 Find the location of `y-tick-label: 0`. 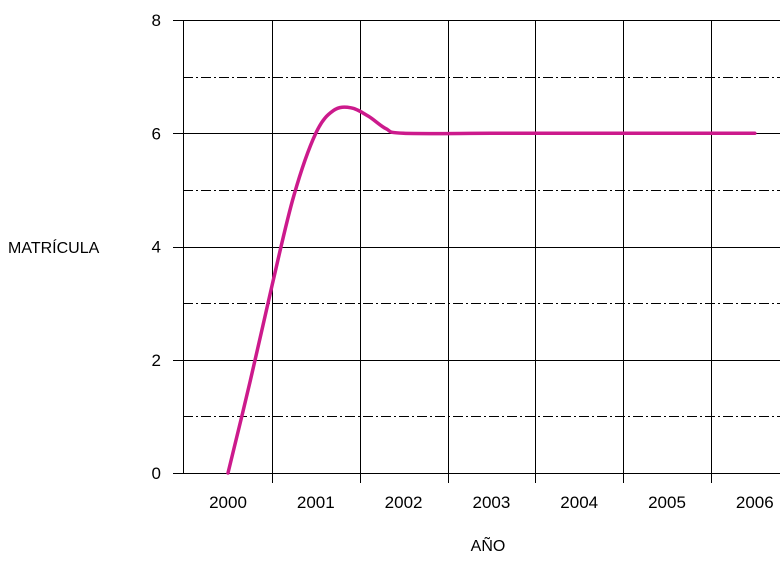

y-tick-label: 0 is located at coordinates (156, 473).